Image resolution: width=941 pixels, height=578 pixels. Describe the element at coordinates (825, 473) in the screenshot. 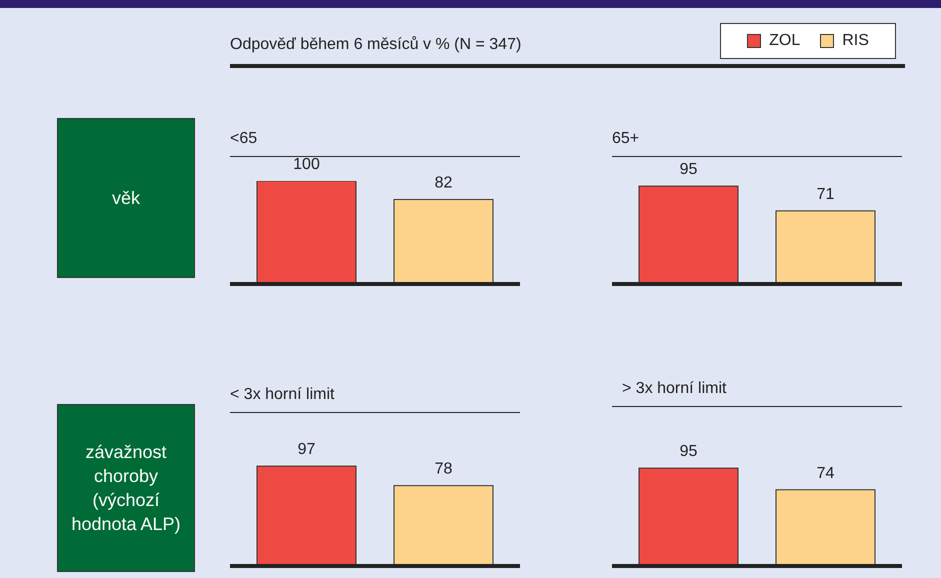

I see `data-label: 74` at that location.